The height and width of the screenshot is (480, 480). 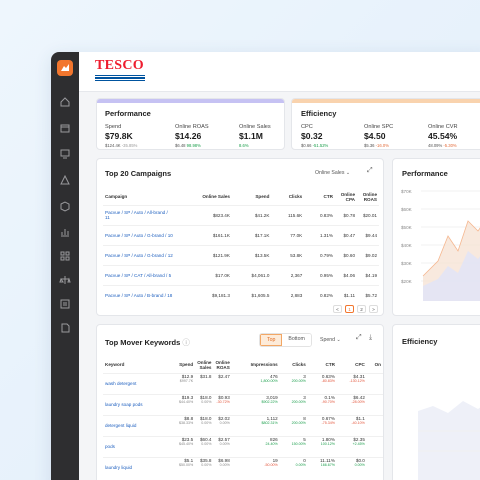 What do you see at coordinates (298, 401) in the screenshot?
I see `cell-change: 200.00%` at bounding box center [298, 401].